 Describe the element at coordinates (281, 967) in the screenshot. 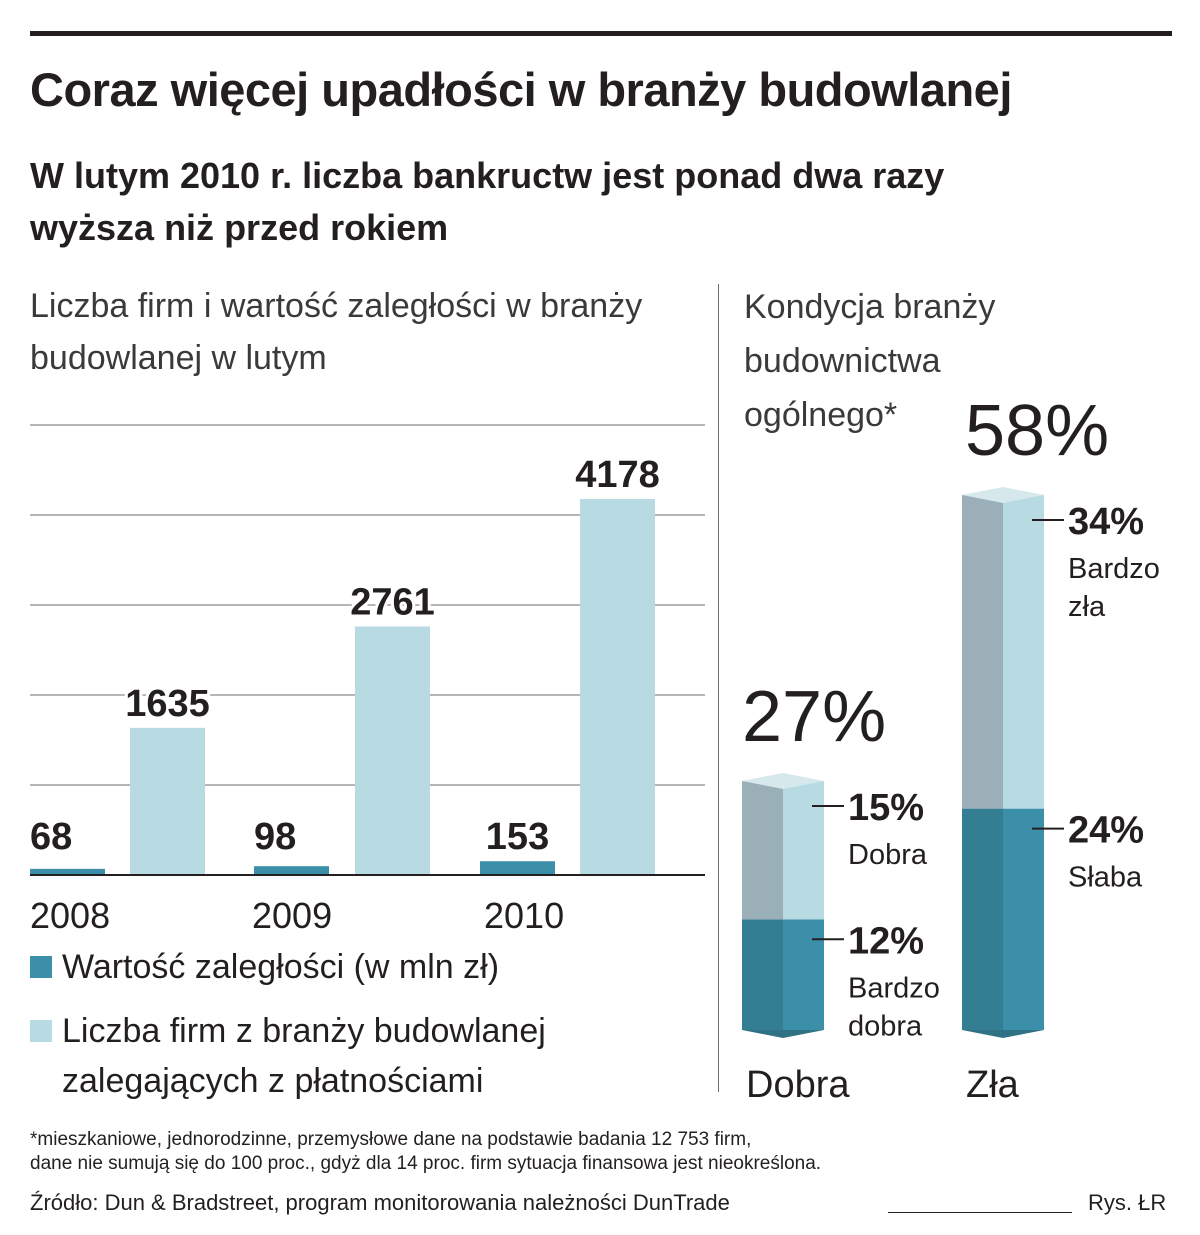

I see `legend-label-dark: Wartość zaległości (w mln zł)` at that location.